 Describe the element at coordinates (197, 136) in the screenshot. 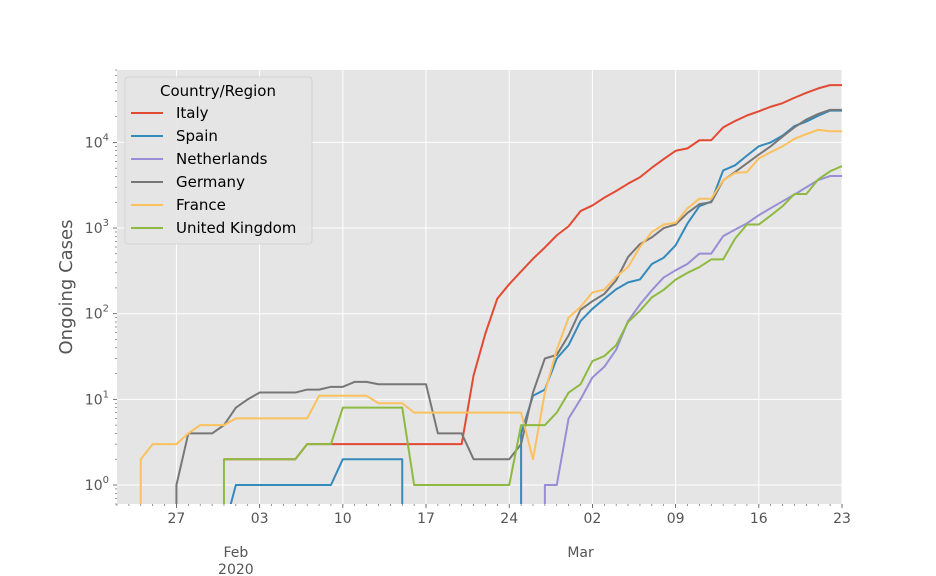

I see `legend-entry-label: Spain` at that location.